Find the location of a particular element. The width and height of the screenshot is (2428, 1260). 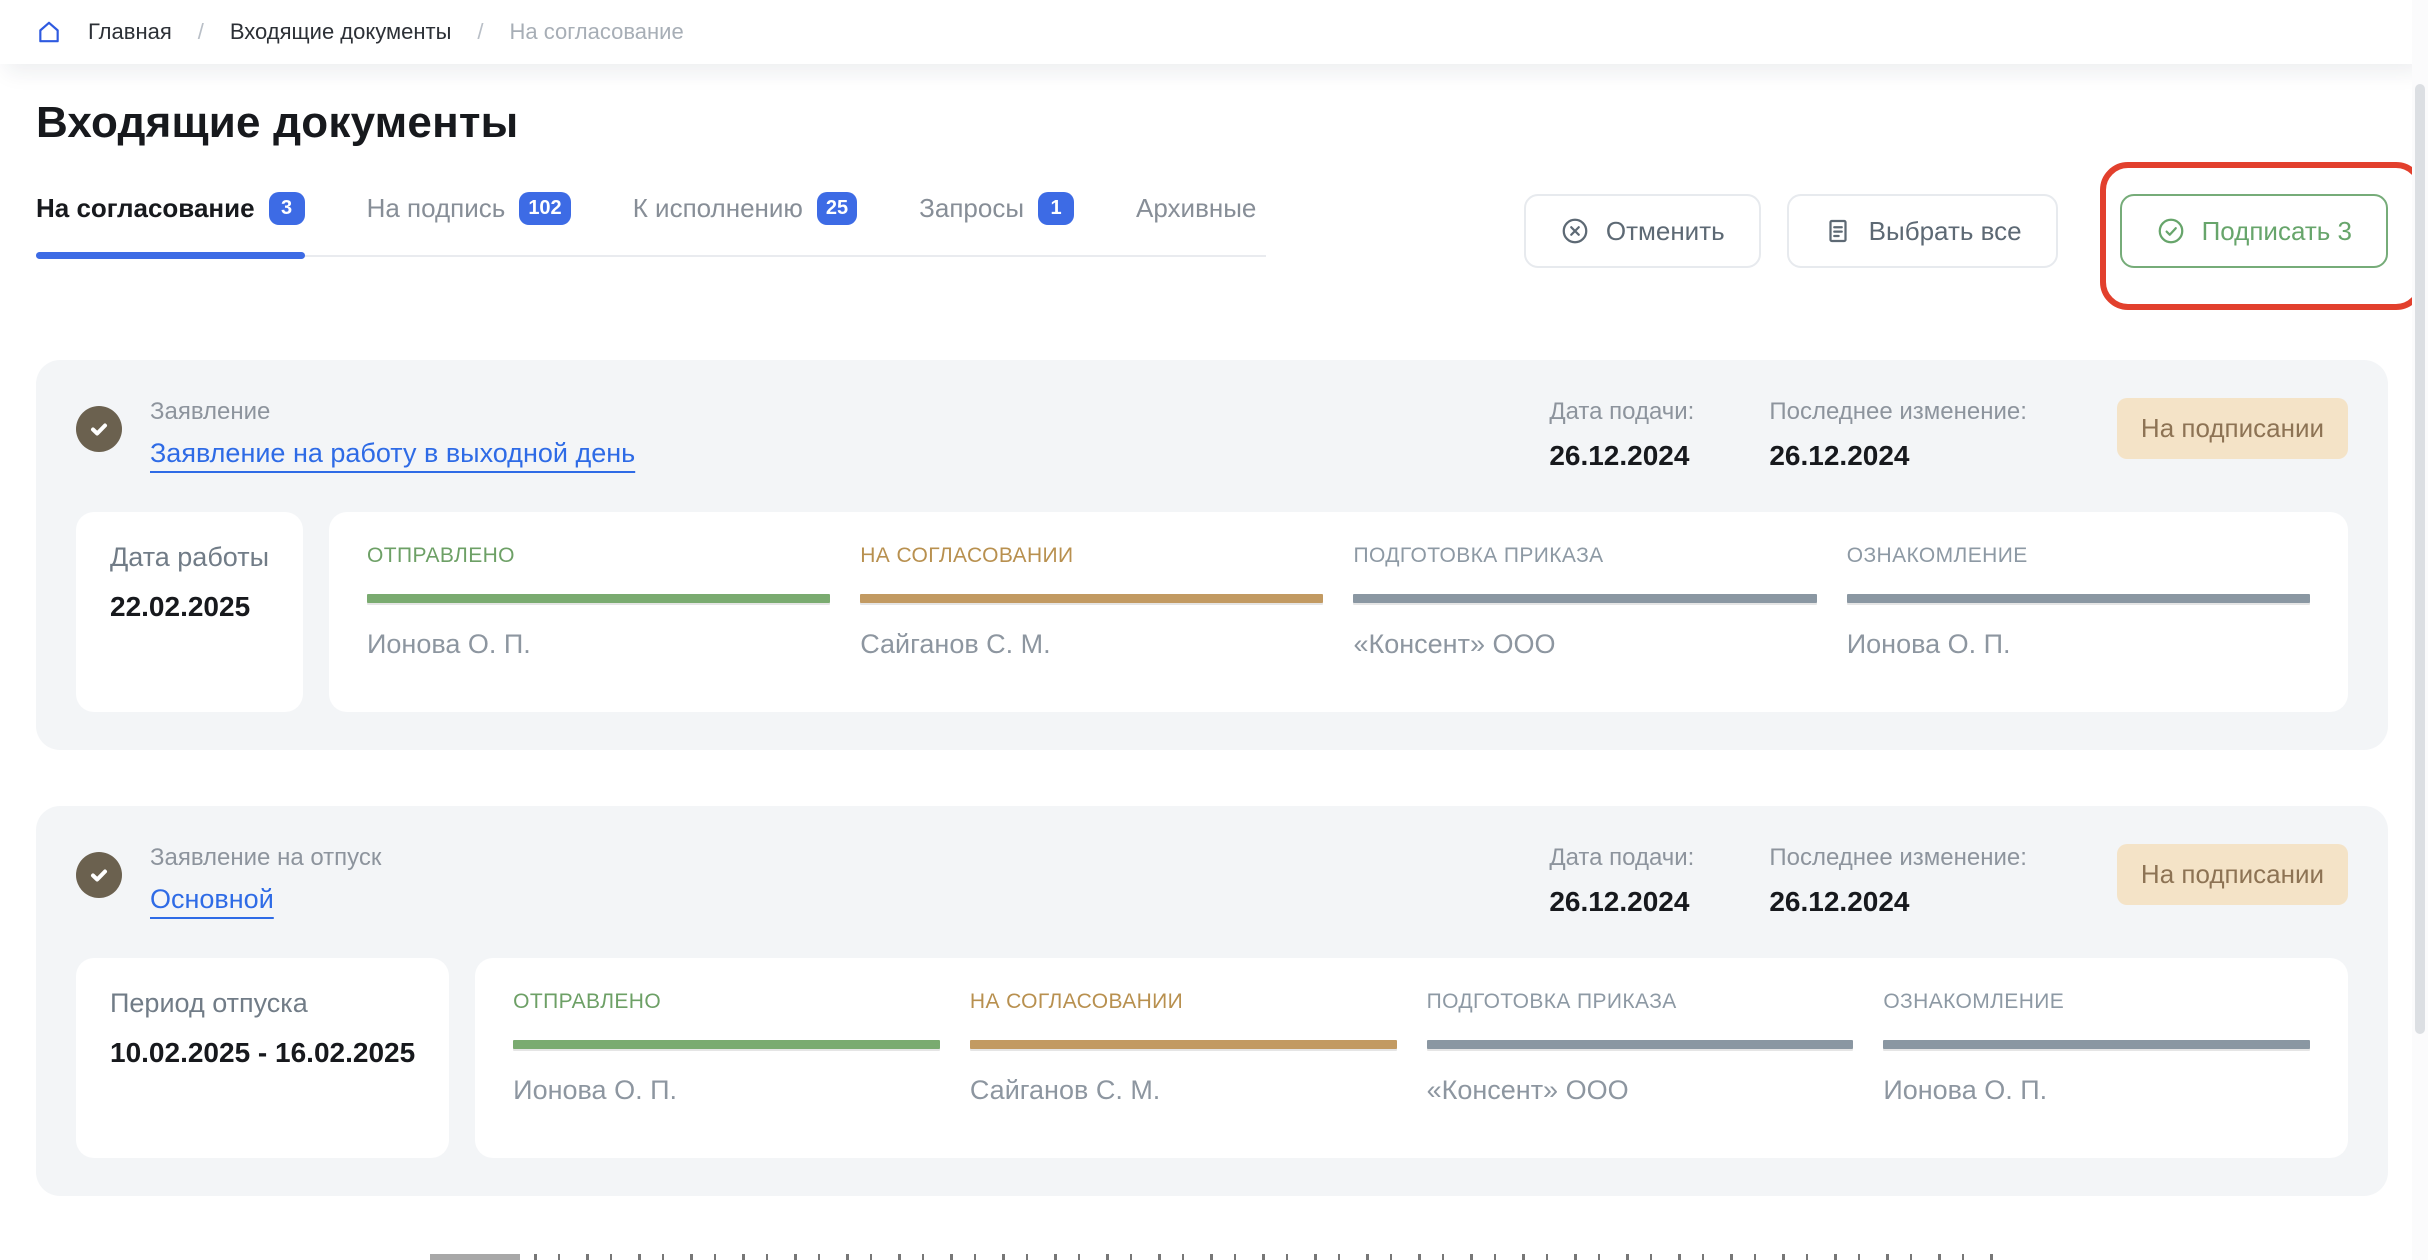

sign-button: Подписать 3 is located at coordinates (2253, 231).